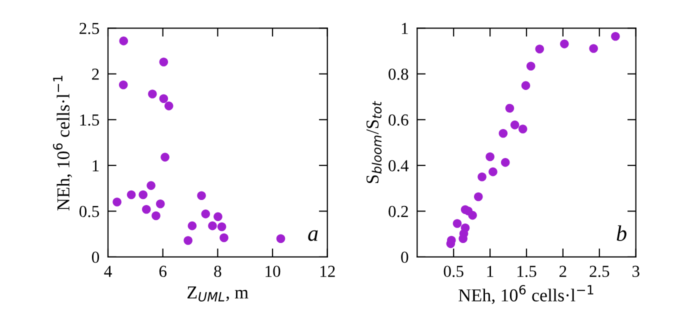 The image size is (675, 335). I want to click on y-axis-title: S$_{bloom}$/S$_{tot}$, so click(374, 142).